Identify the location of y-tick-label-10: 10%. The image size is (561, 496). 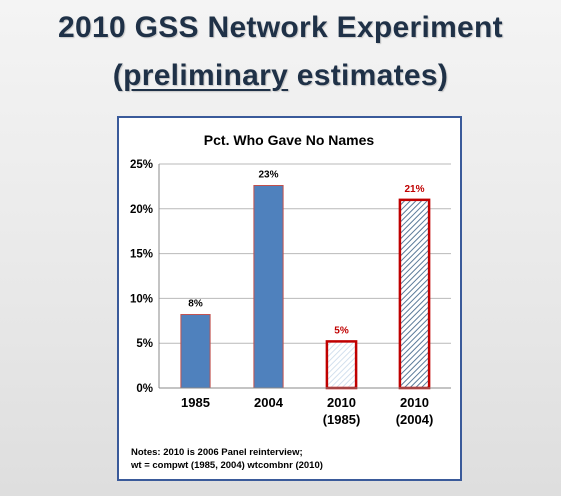
(141, 299).